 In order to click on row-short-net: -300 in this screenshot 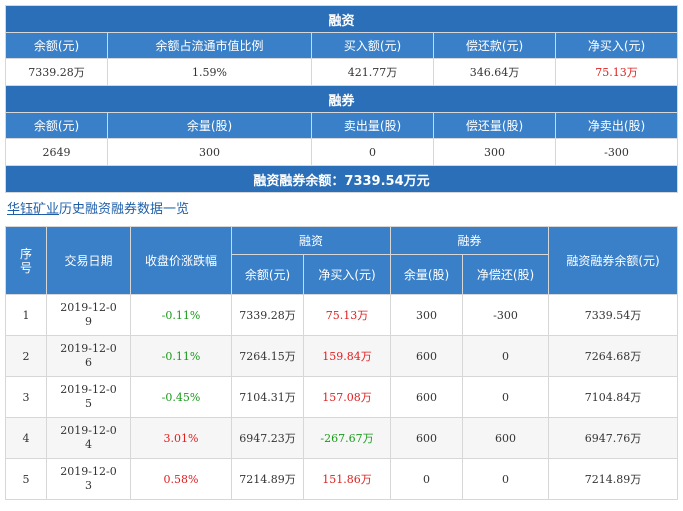, I will do `click(506, 315)`.